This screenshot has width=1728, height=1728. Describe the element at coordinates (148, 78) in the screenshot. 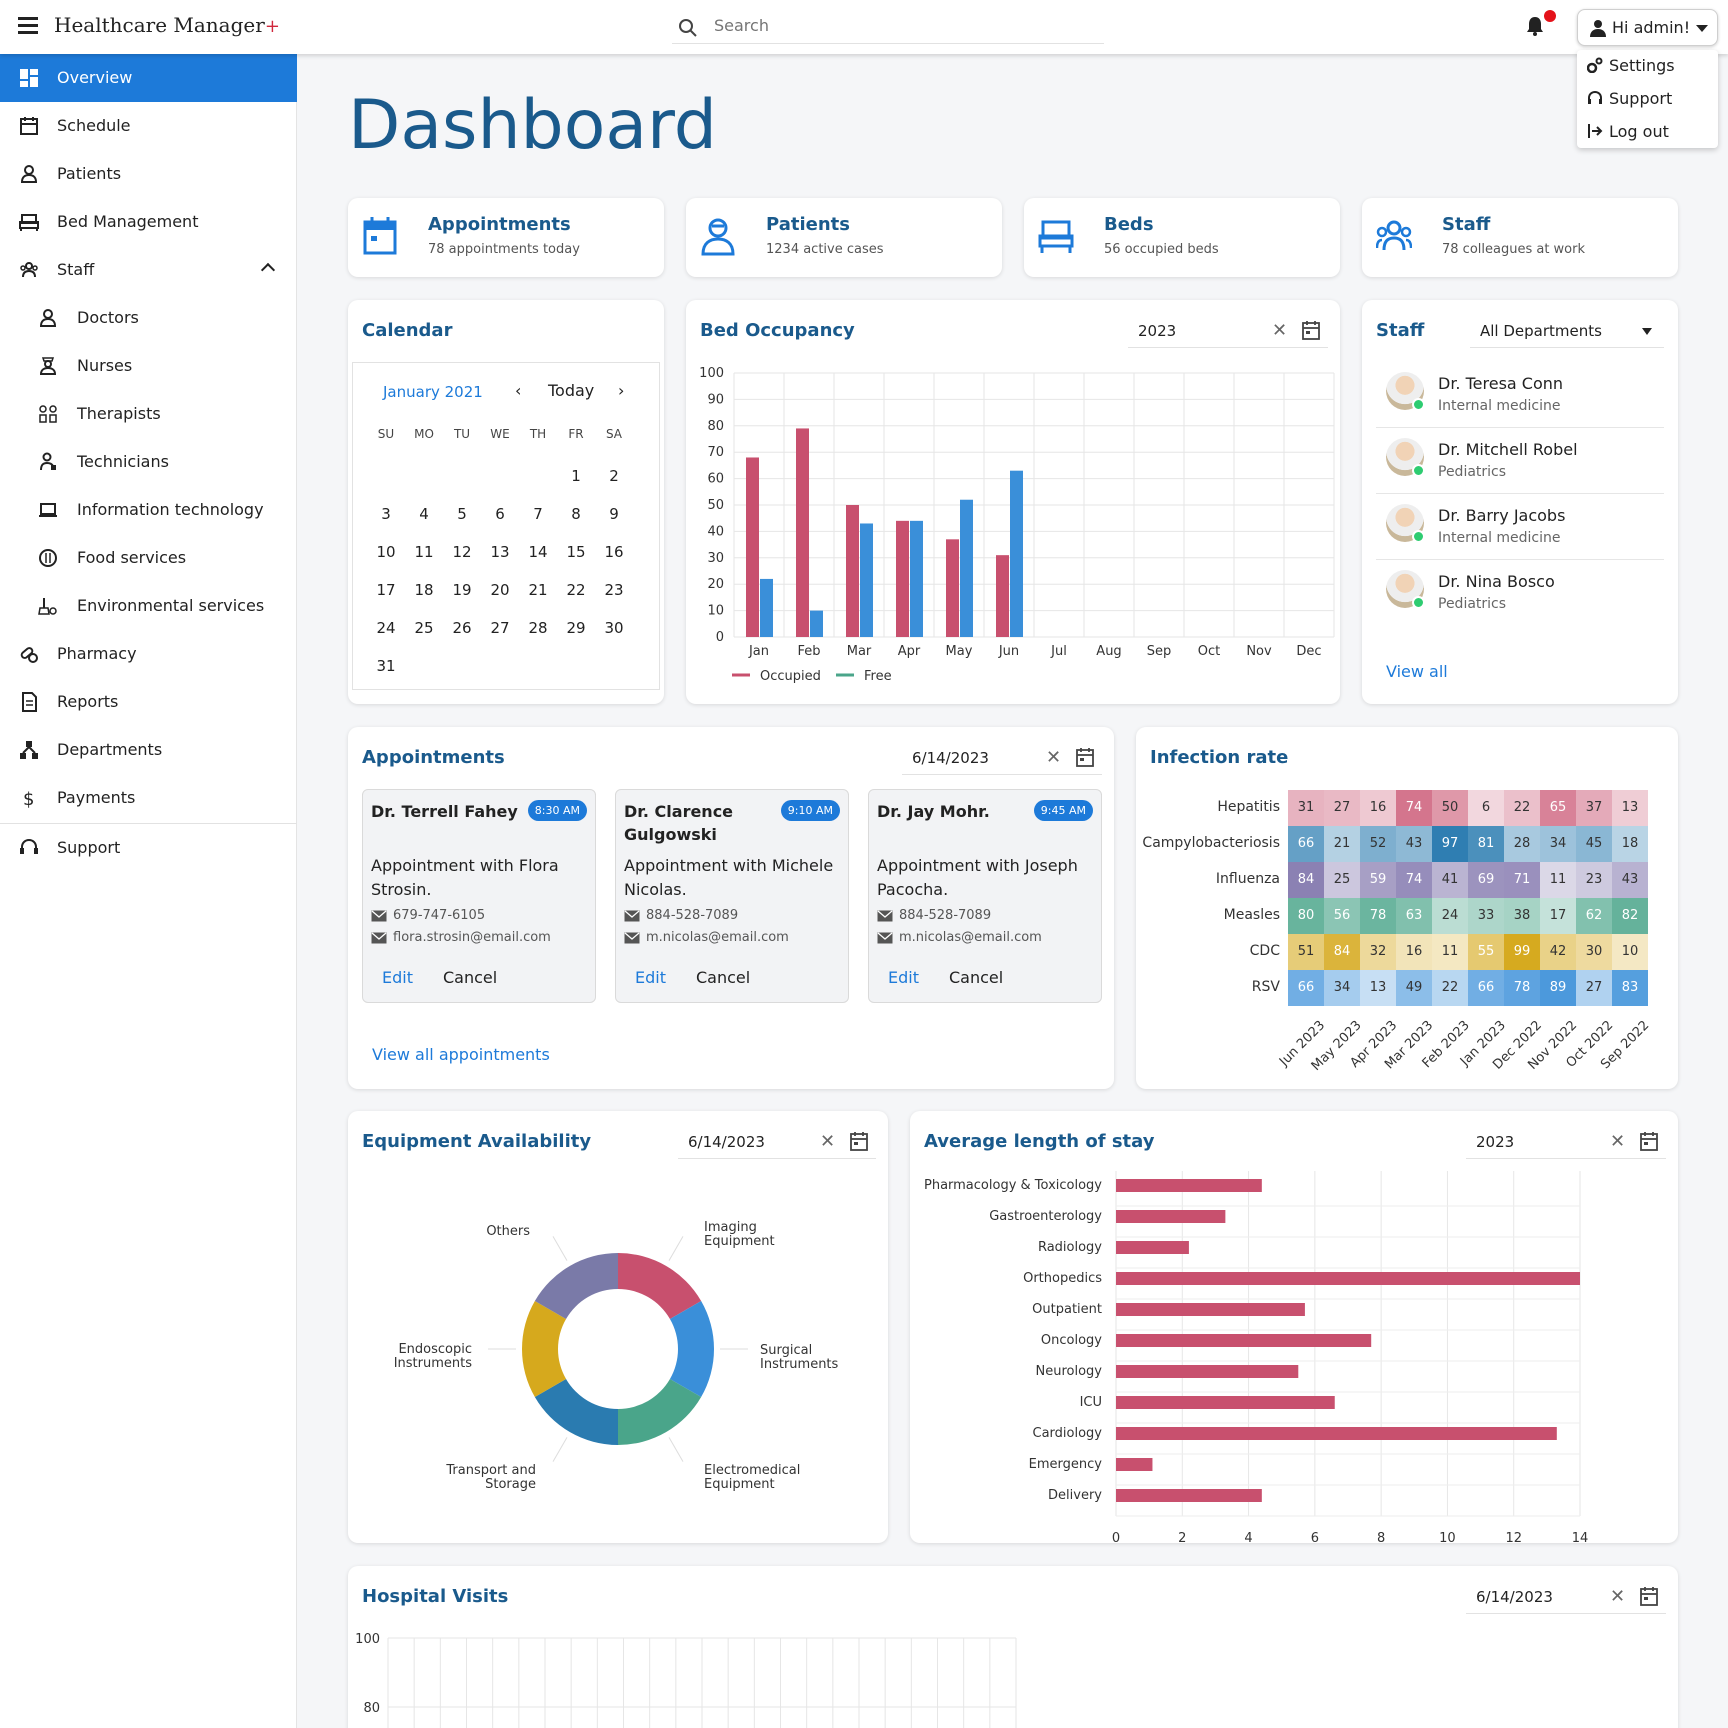

I see `sidebar-item-overview: Overview` at that location.